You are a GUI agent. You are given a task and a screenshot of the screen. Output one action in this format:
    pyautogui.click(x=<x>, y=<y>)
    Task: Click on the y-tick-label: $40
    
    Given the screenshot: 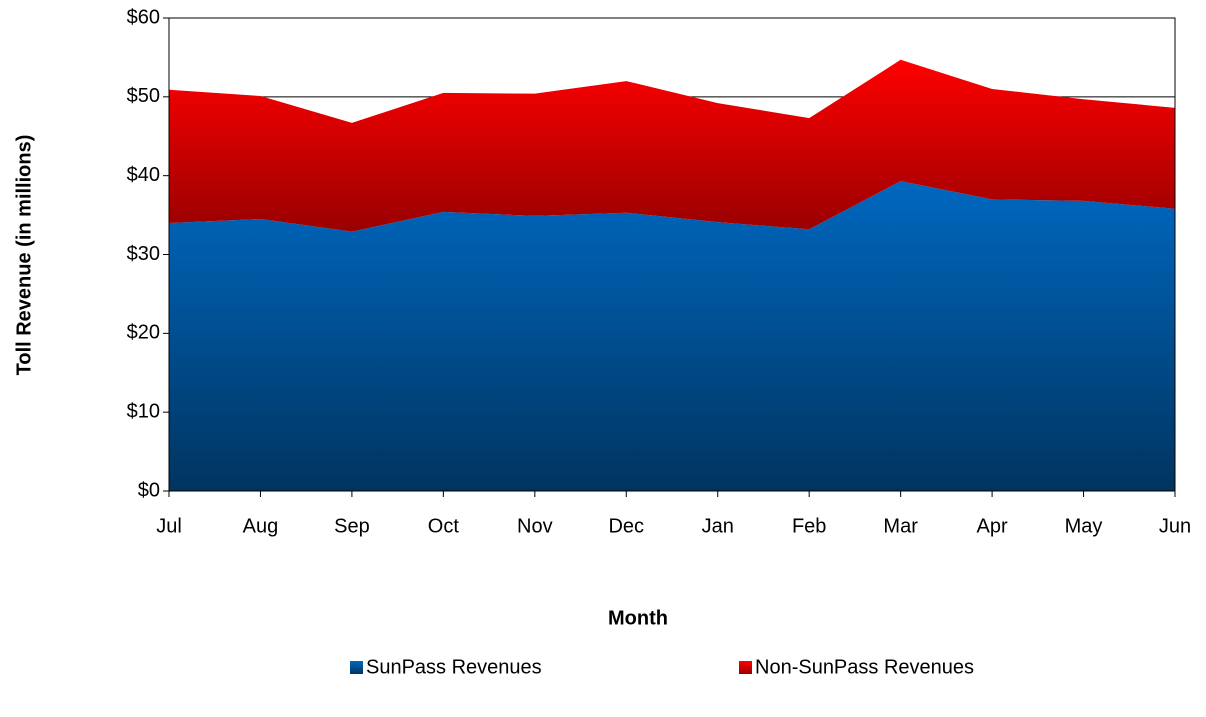 What is the action you would take?
    pyautogui.click(x=143, y=175)
    